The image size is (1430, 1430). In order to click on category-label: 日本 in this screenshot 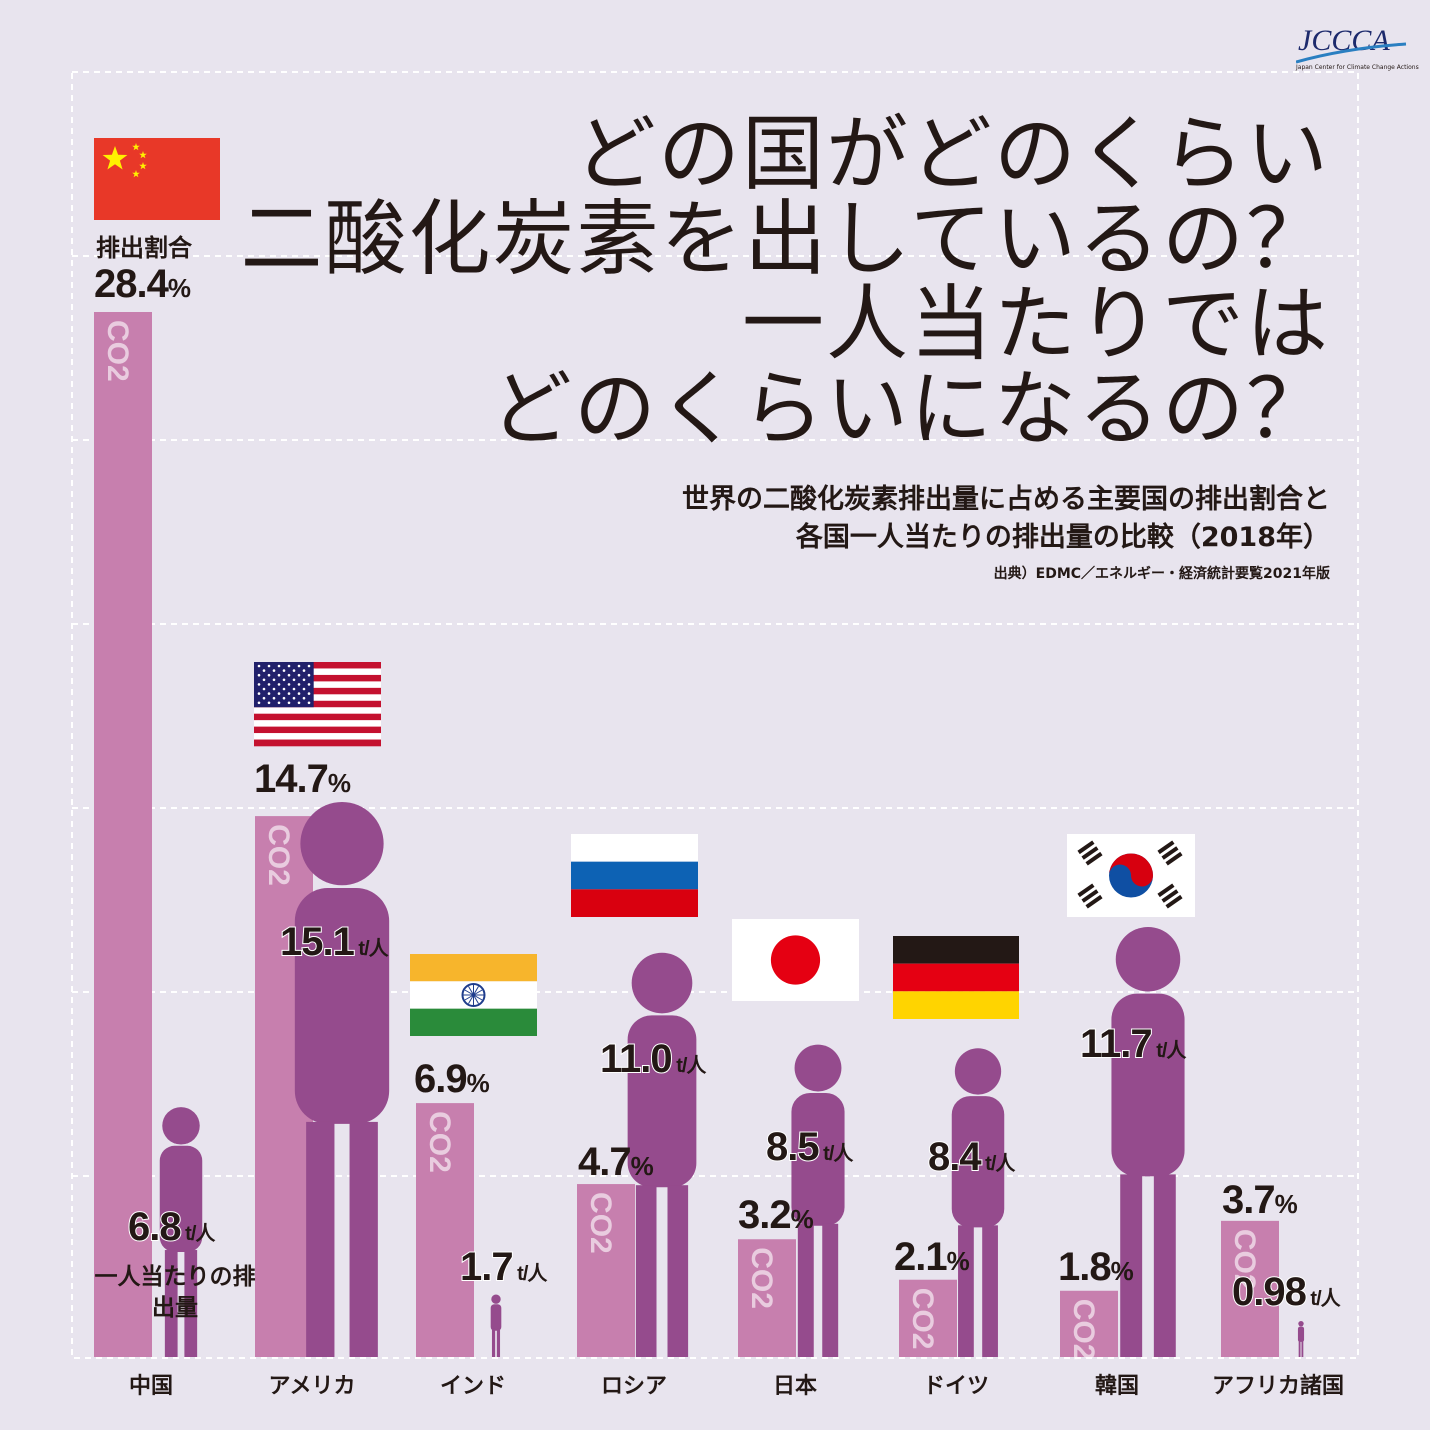, I will do `click(794, 1386)`.